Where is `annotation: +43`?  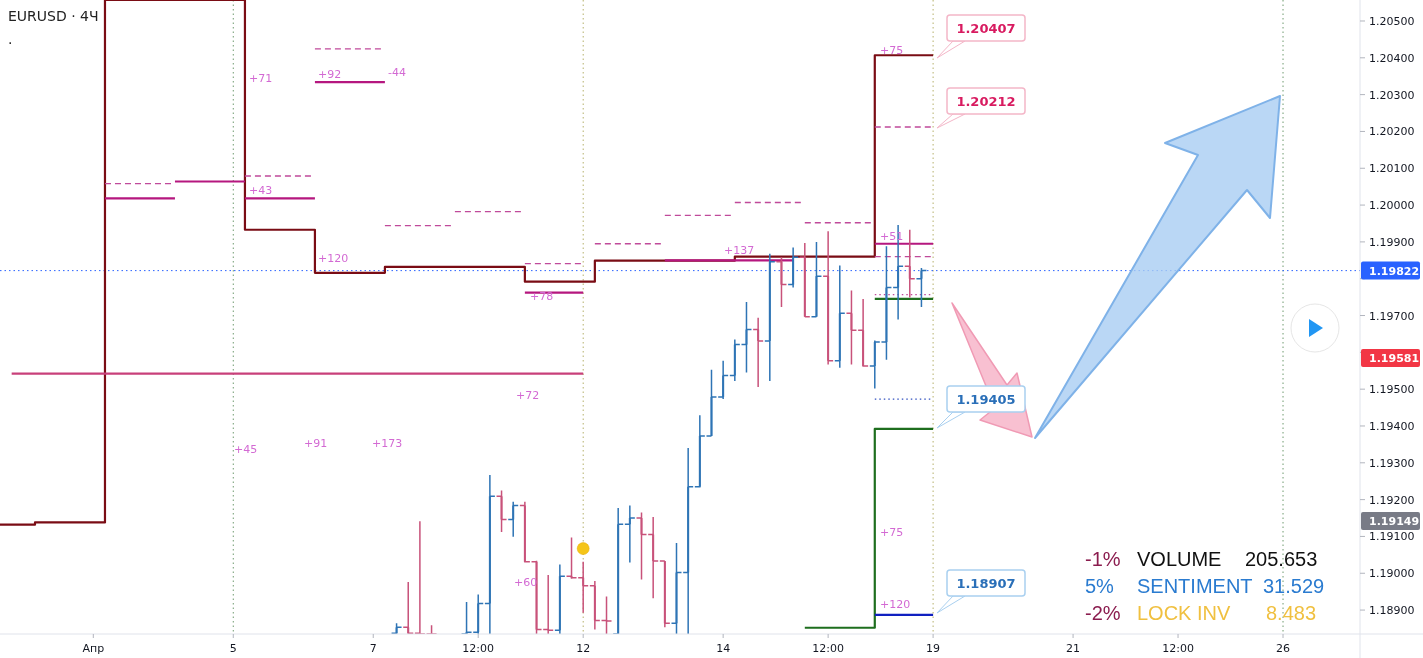 annotation: +43 is located at coordinates (261, 190).